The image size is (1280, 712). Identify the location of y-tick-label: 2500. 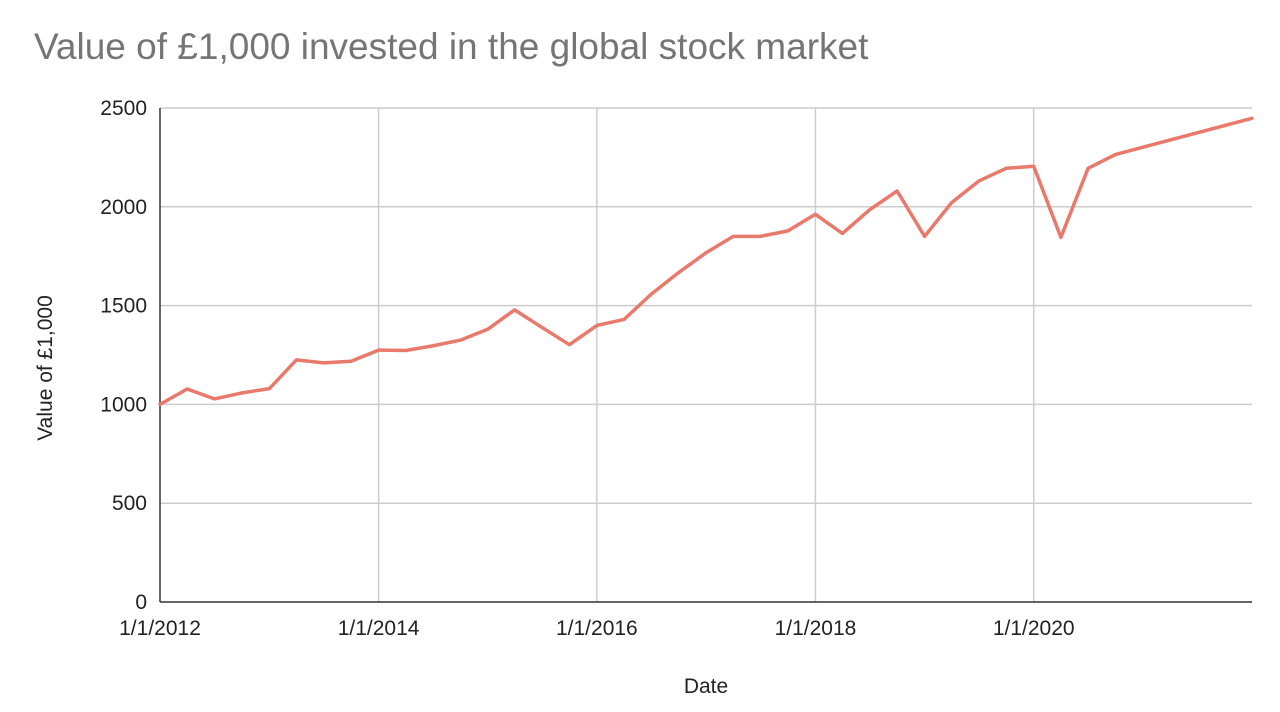
(123, 108).